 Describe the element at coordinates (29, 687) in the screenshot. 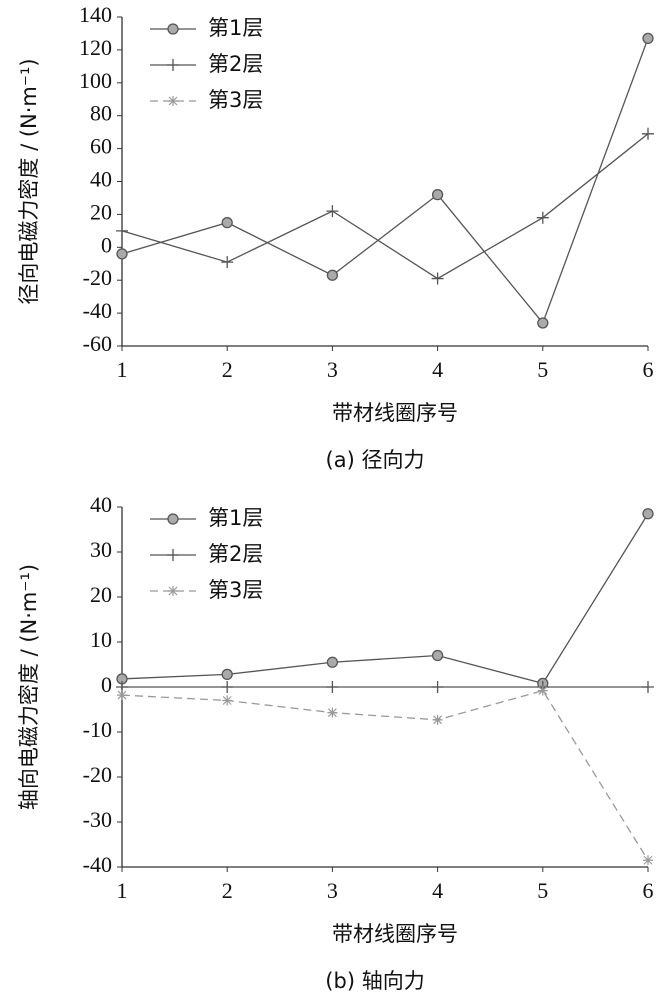

I see `y-axis-label: 轴向电磁力密度 / (N·m⁻¹)` at that location.